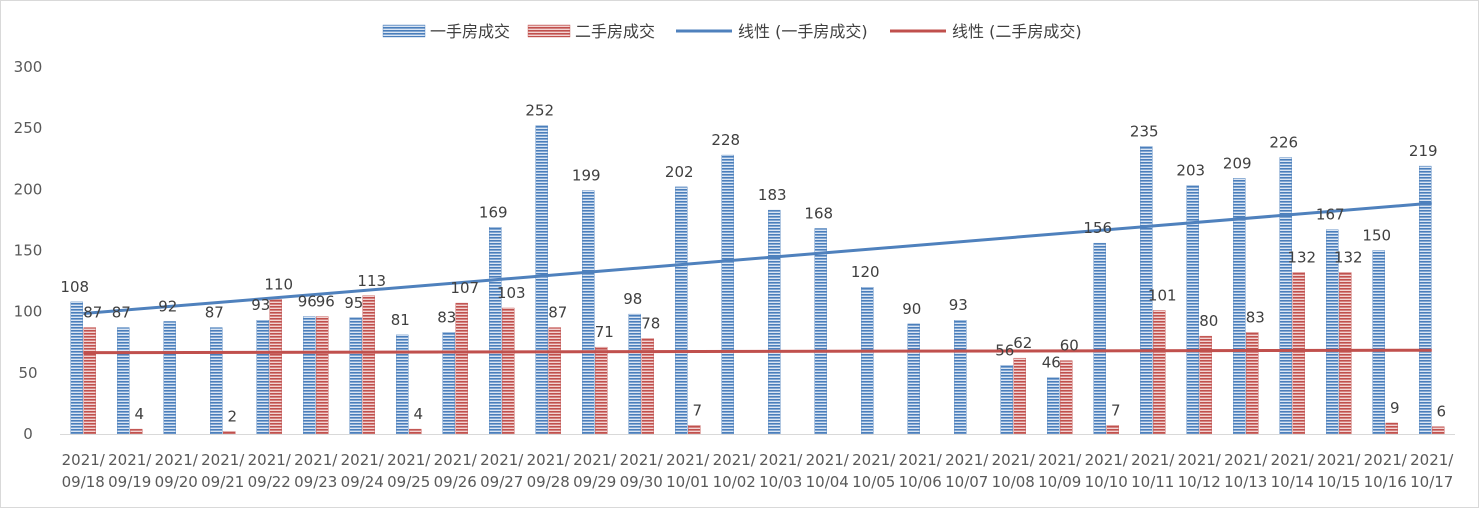  What do you see at coordinates (735, 471) in the screenshot?
I see `x-tick-label: 2021/10/02` at bounding box center [735, 471].